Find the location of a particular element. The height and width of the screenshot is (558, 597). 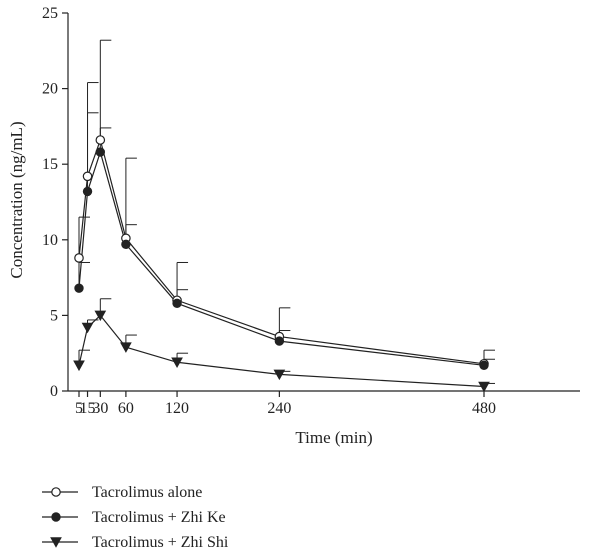

y-tick-label: 5 is located at coordinates (54, 315).